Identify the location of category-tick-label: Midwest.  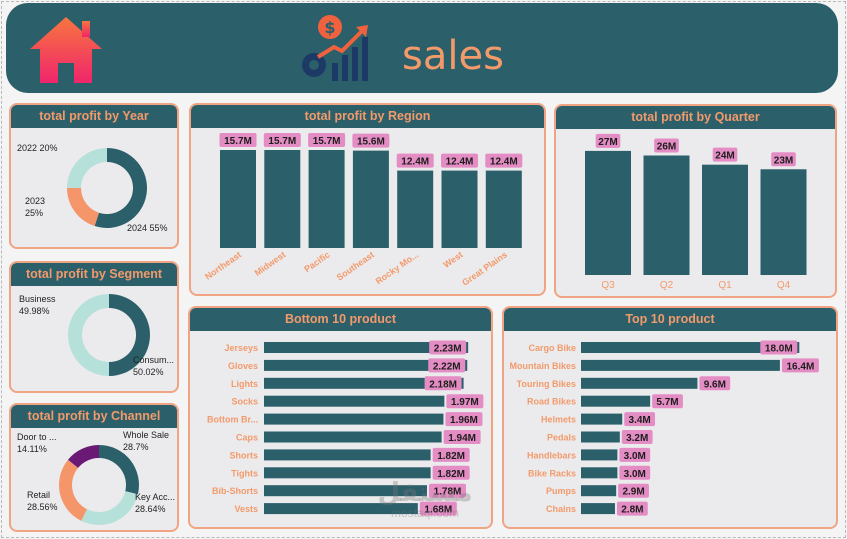
(270, 263).